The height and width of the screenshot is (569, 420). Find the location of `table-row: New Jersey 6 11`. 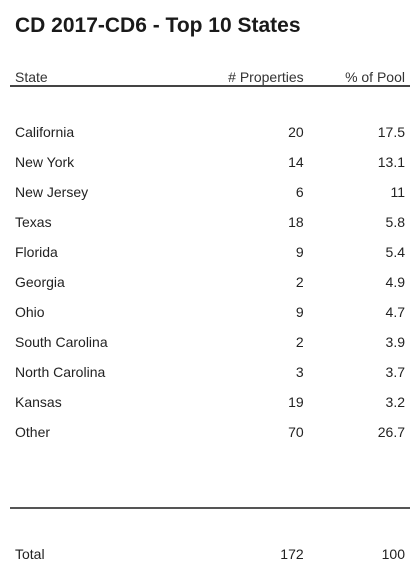

table-row: New Jersey 6 11 is located at coordinates (210, 192).